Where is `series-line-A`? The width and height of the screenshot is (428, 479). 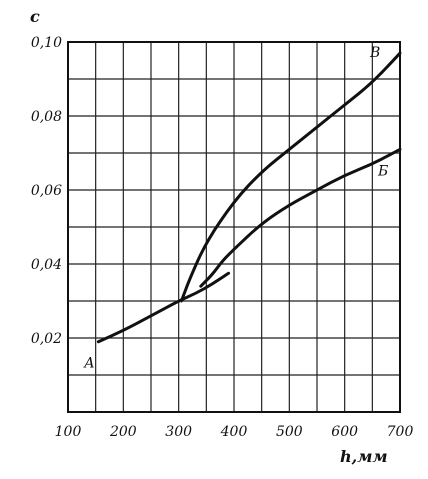
series-line-A is located at coordinates (163, 307).